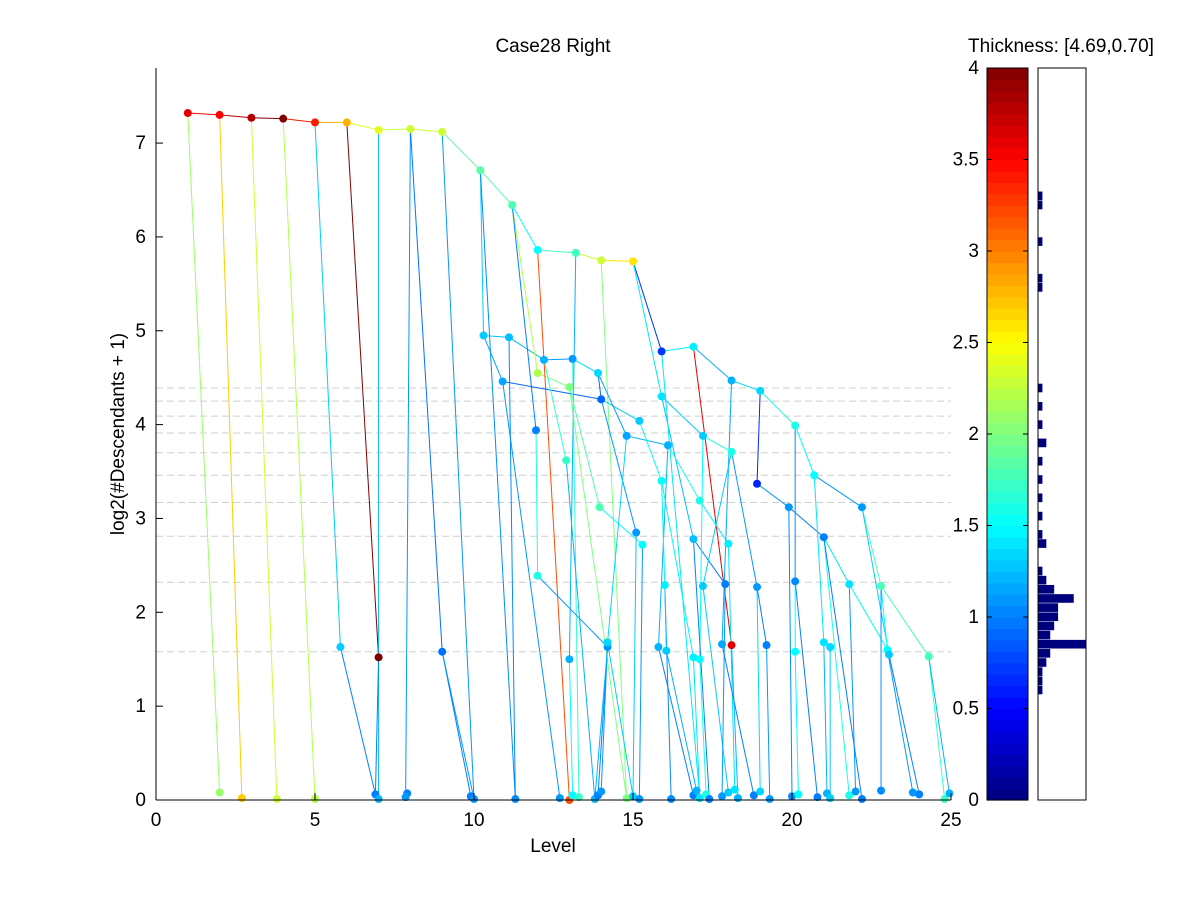 Image resolution: width=1200 pixels, height=900 pixels. Describe the element at coordinates (140, 800) in the screenshot. I see `y-tick-label: 0` at that location.